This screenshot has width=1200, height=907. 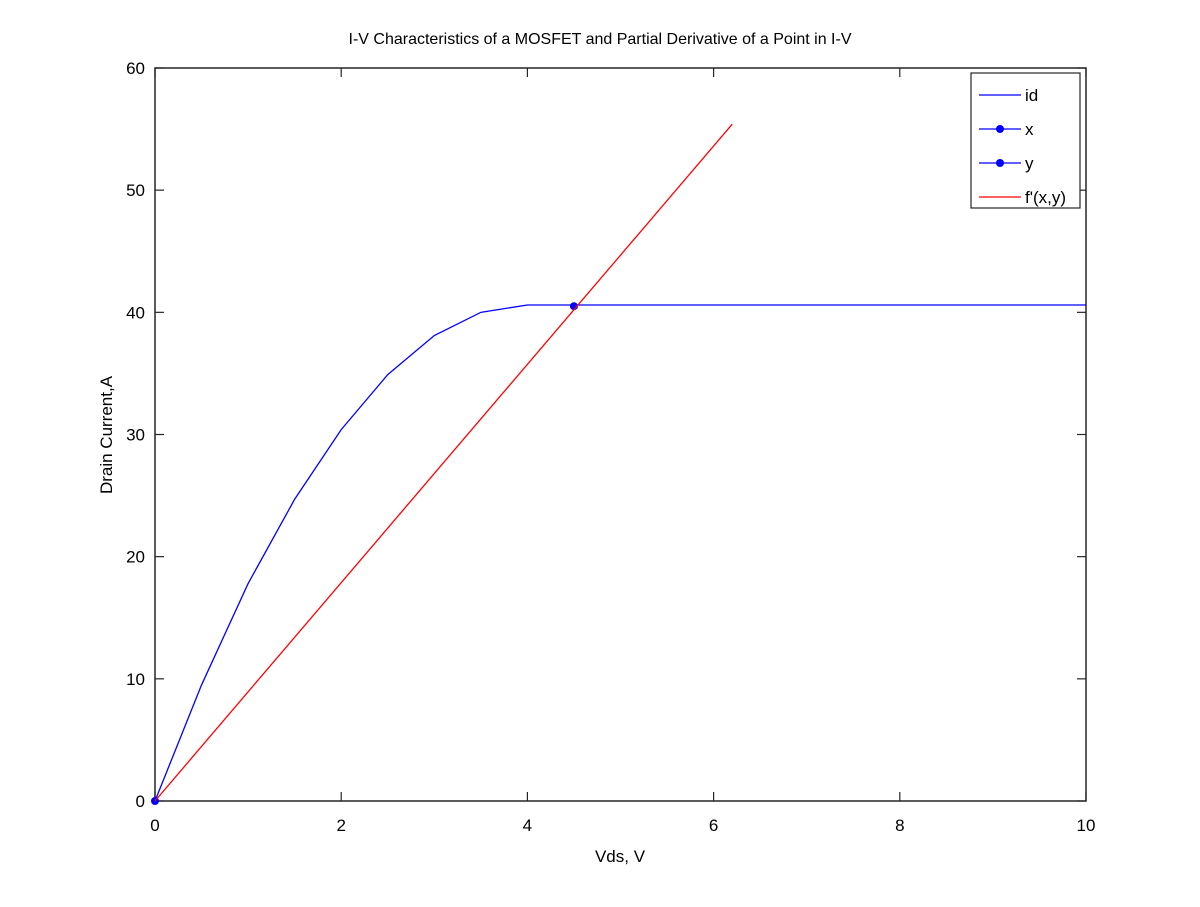 What do you see at coordinates (527, 825) in the screenshot?
I see `x-tick-label: 4` at bounding box center [527, 825].